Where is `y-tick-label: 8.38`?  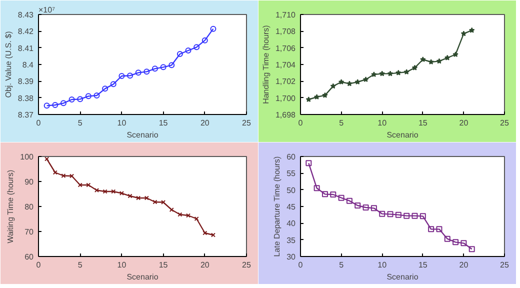
y-tick-label: 8.38 is located at coordinates (26, 98).